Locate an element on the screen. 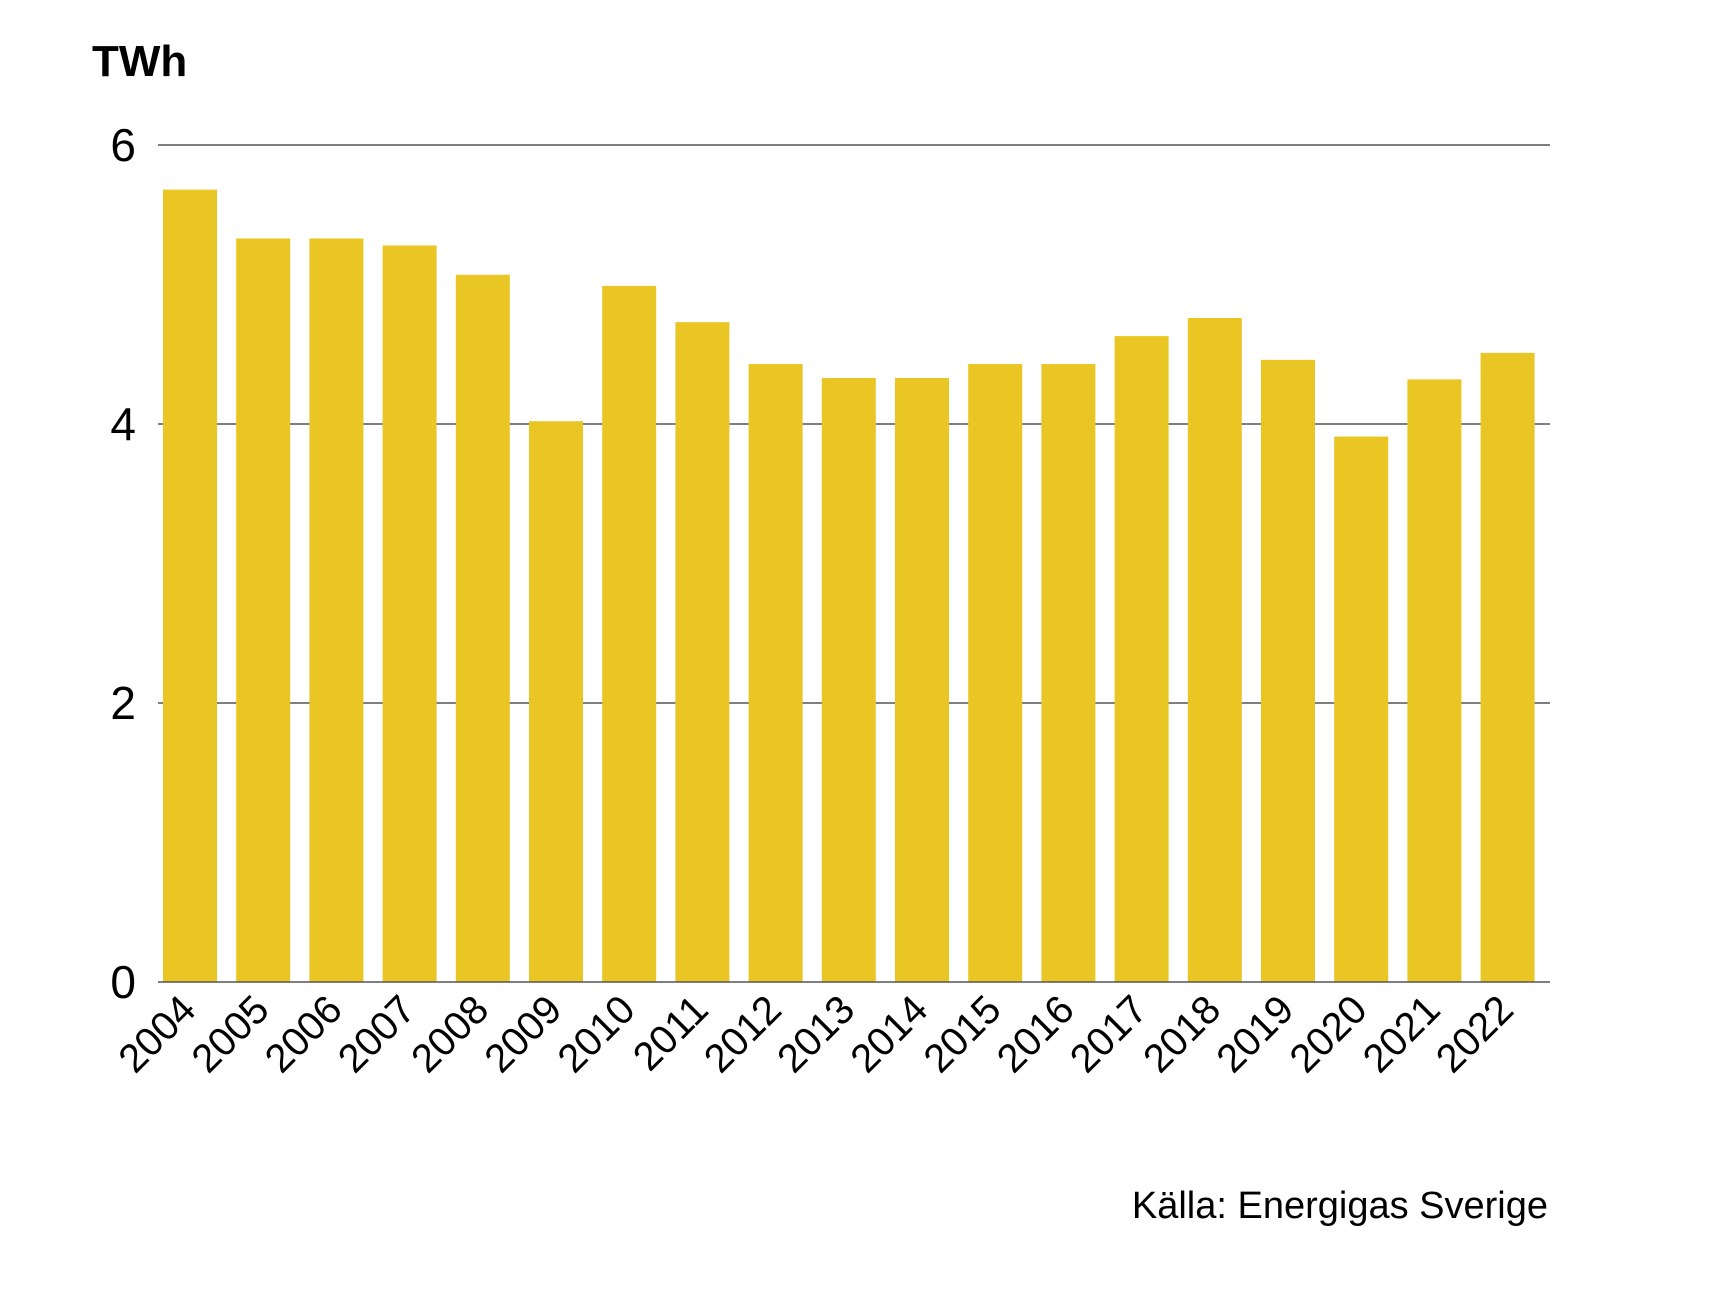 The height and width of the screenshot is (1302, 1734). bar-2016 is located at coordinates (1068, 673).